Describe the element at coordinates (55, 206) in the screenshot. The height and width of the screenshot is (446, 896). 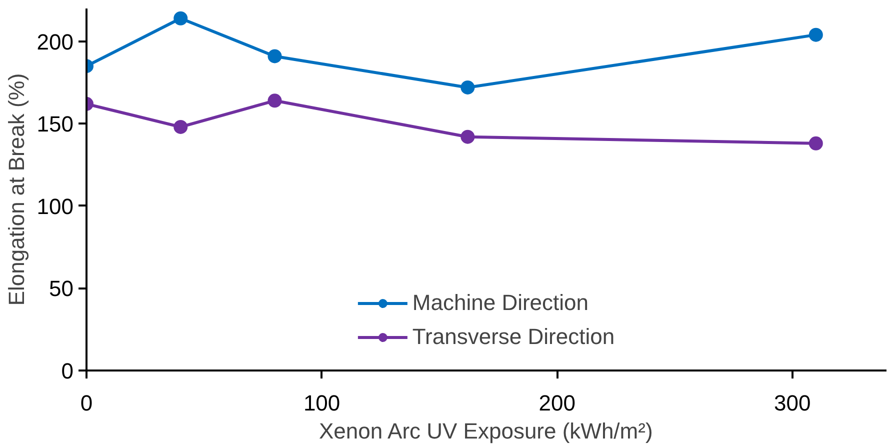
I see `y-tick-label: 100` at that location.